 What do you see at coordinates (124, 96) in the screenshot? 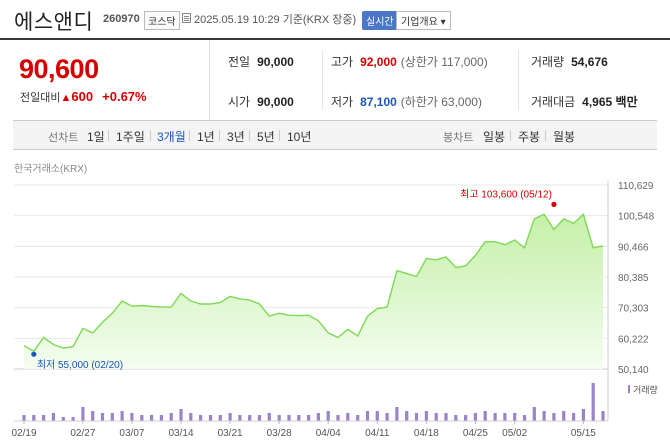
I see `price-change-pct: +0.67%` at bounding box center [124, 96].